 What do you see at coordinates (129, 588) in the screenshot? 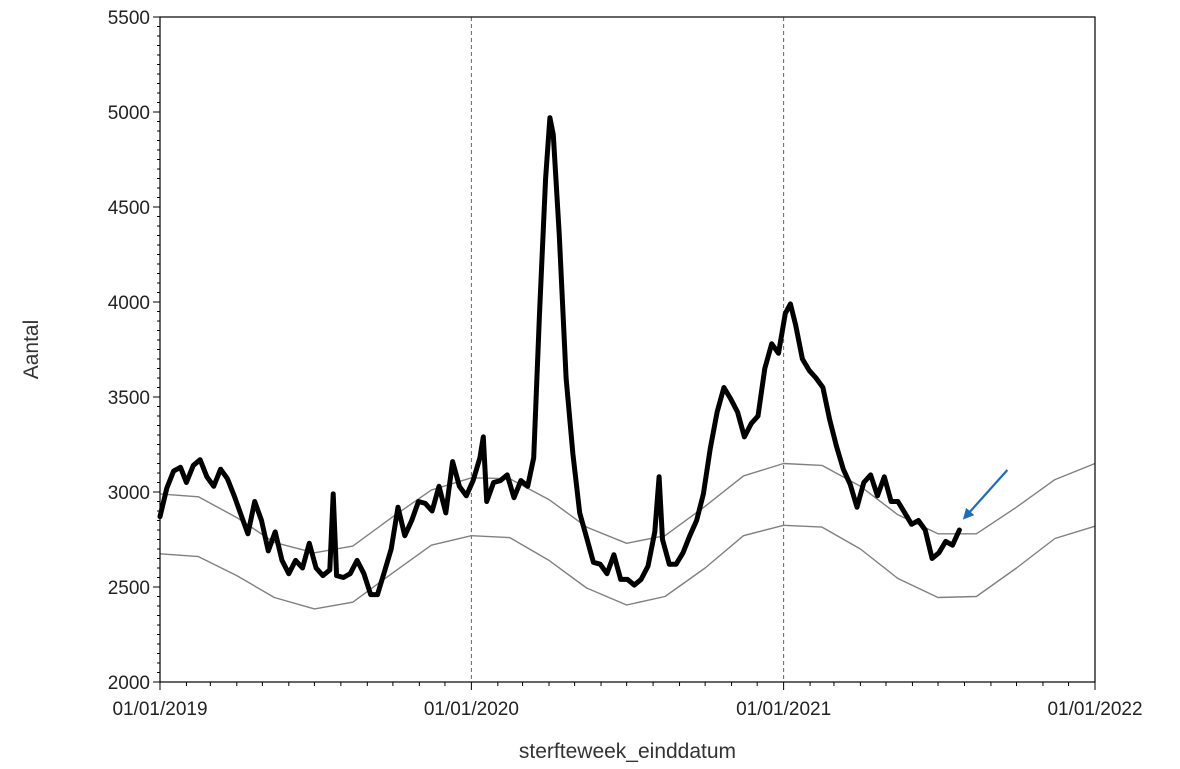
I see `y-tick-label-1: 2500` at bounding box center [129, 588].